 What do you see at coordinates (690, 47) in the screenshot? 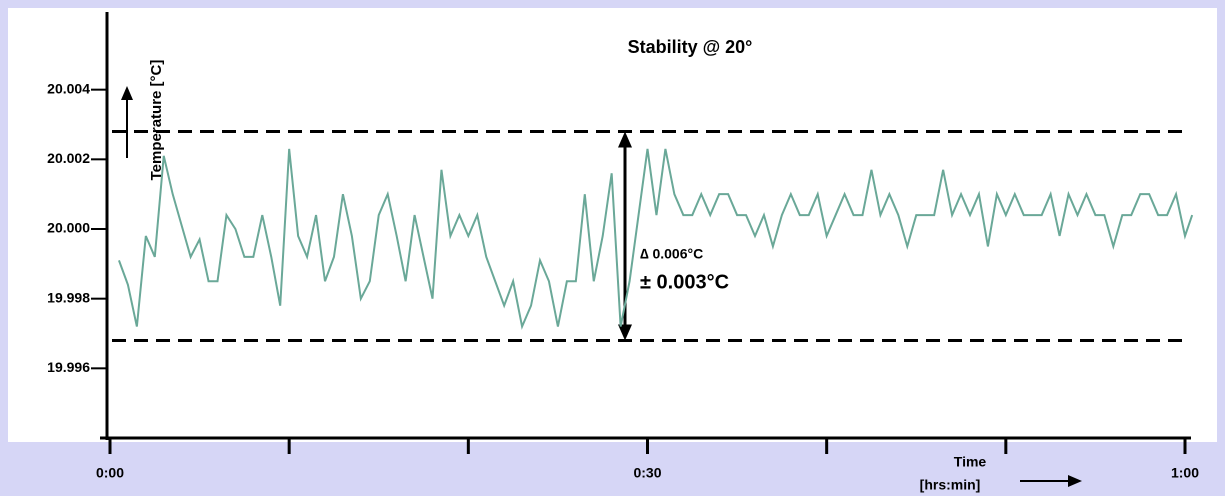
I see `chart-title: Stability @ 20°` at bounding box center [690, 47].